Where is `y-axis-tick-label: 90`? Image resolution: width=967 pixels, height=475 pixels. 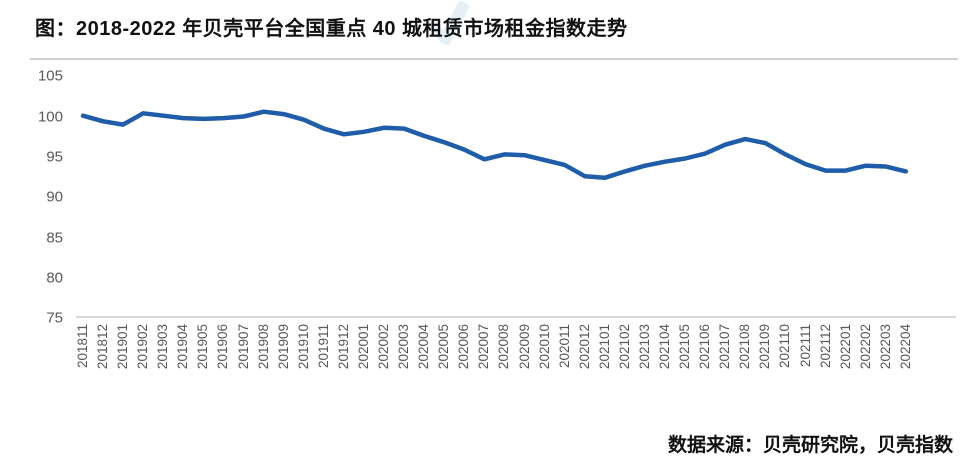
y-axis-tick-label: 90 is located at coordinates (54, 197).